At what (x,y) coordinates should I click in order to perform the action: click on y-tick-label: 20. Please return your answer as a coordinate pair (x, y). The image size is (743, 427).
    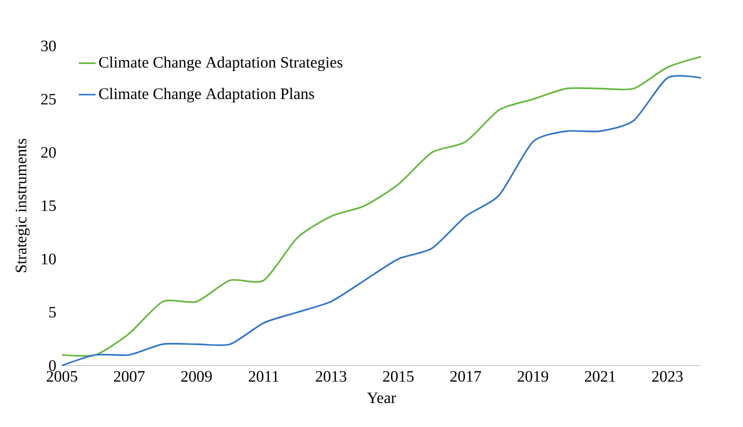
    Looking at the image, I should click on (48, 152).